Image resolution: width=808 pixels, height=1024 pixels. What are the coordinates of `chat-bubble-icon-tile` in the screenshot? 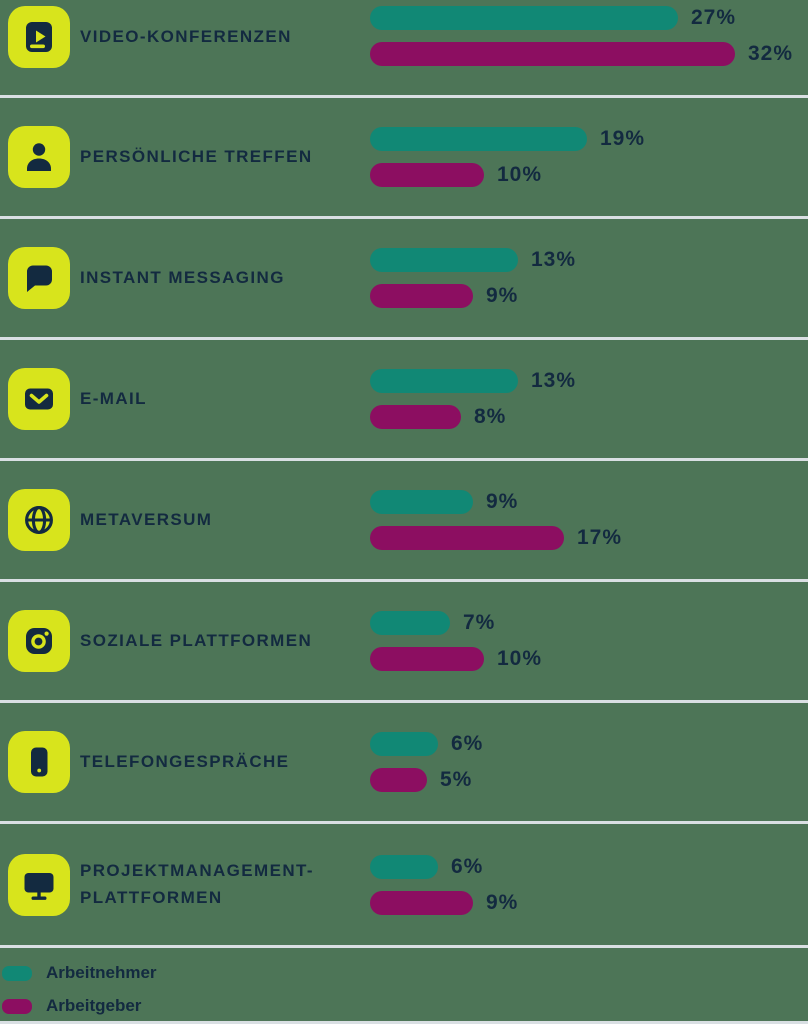 It's located at (39, 278).